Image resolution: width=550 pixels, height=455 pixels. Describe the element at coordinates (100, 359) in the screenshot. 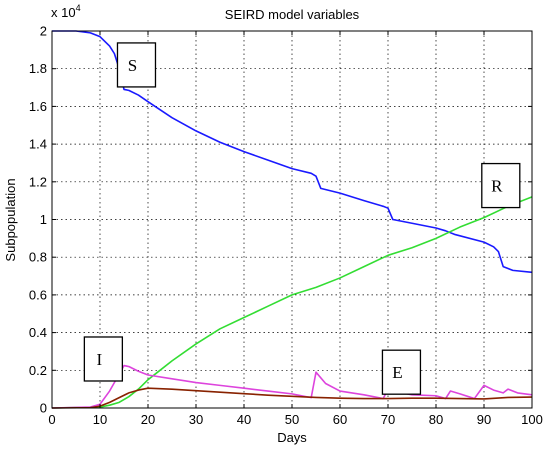

I see `label-box-text: I` at that location.